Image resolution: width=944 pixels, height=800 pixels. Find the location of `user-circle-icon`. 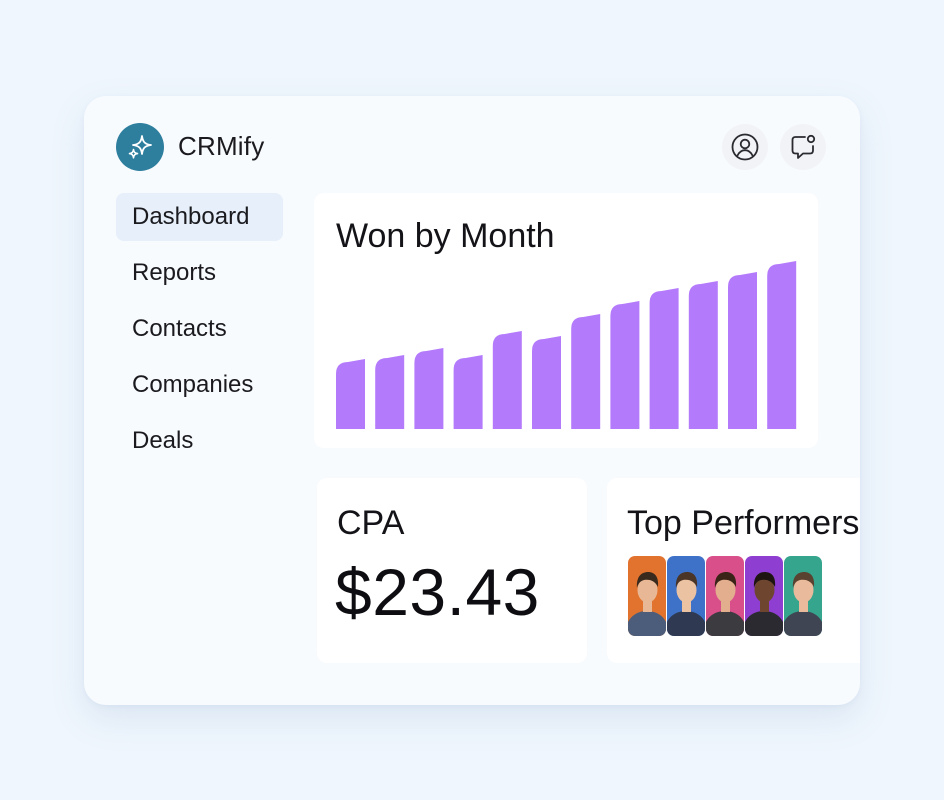

user-circle-icon is located at coordinates (745, 147).